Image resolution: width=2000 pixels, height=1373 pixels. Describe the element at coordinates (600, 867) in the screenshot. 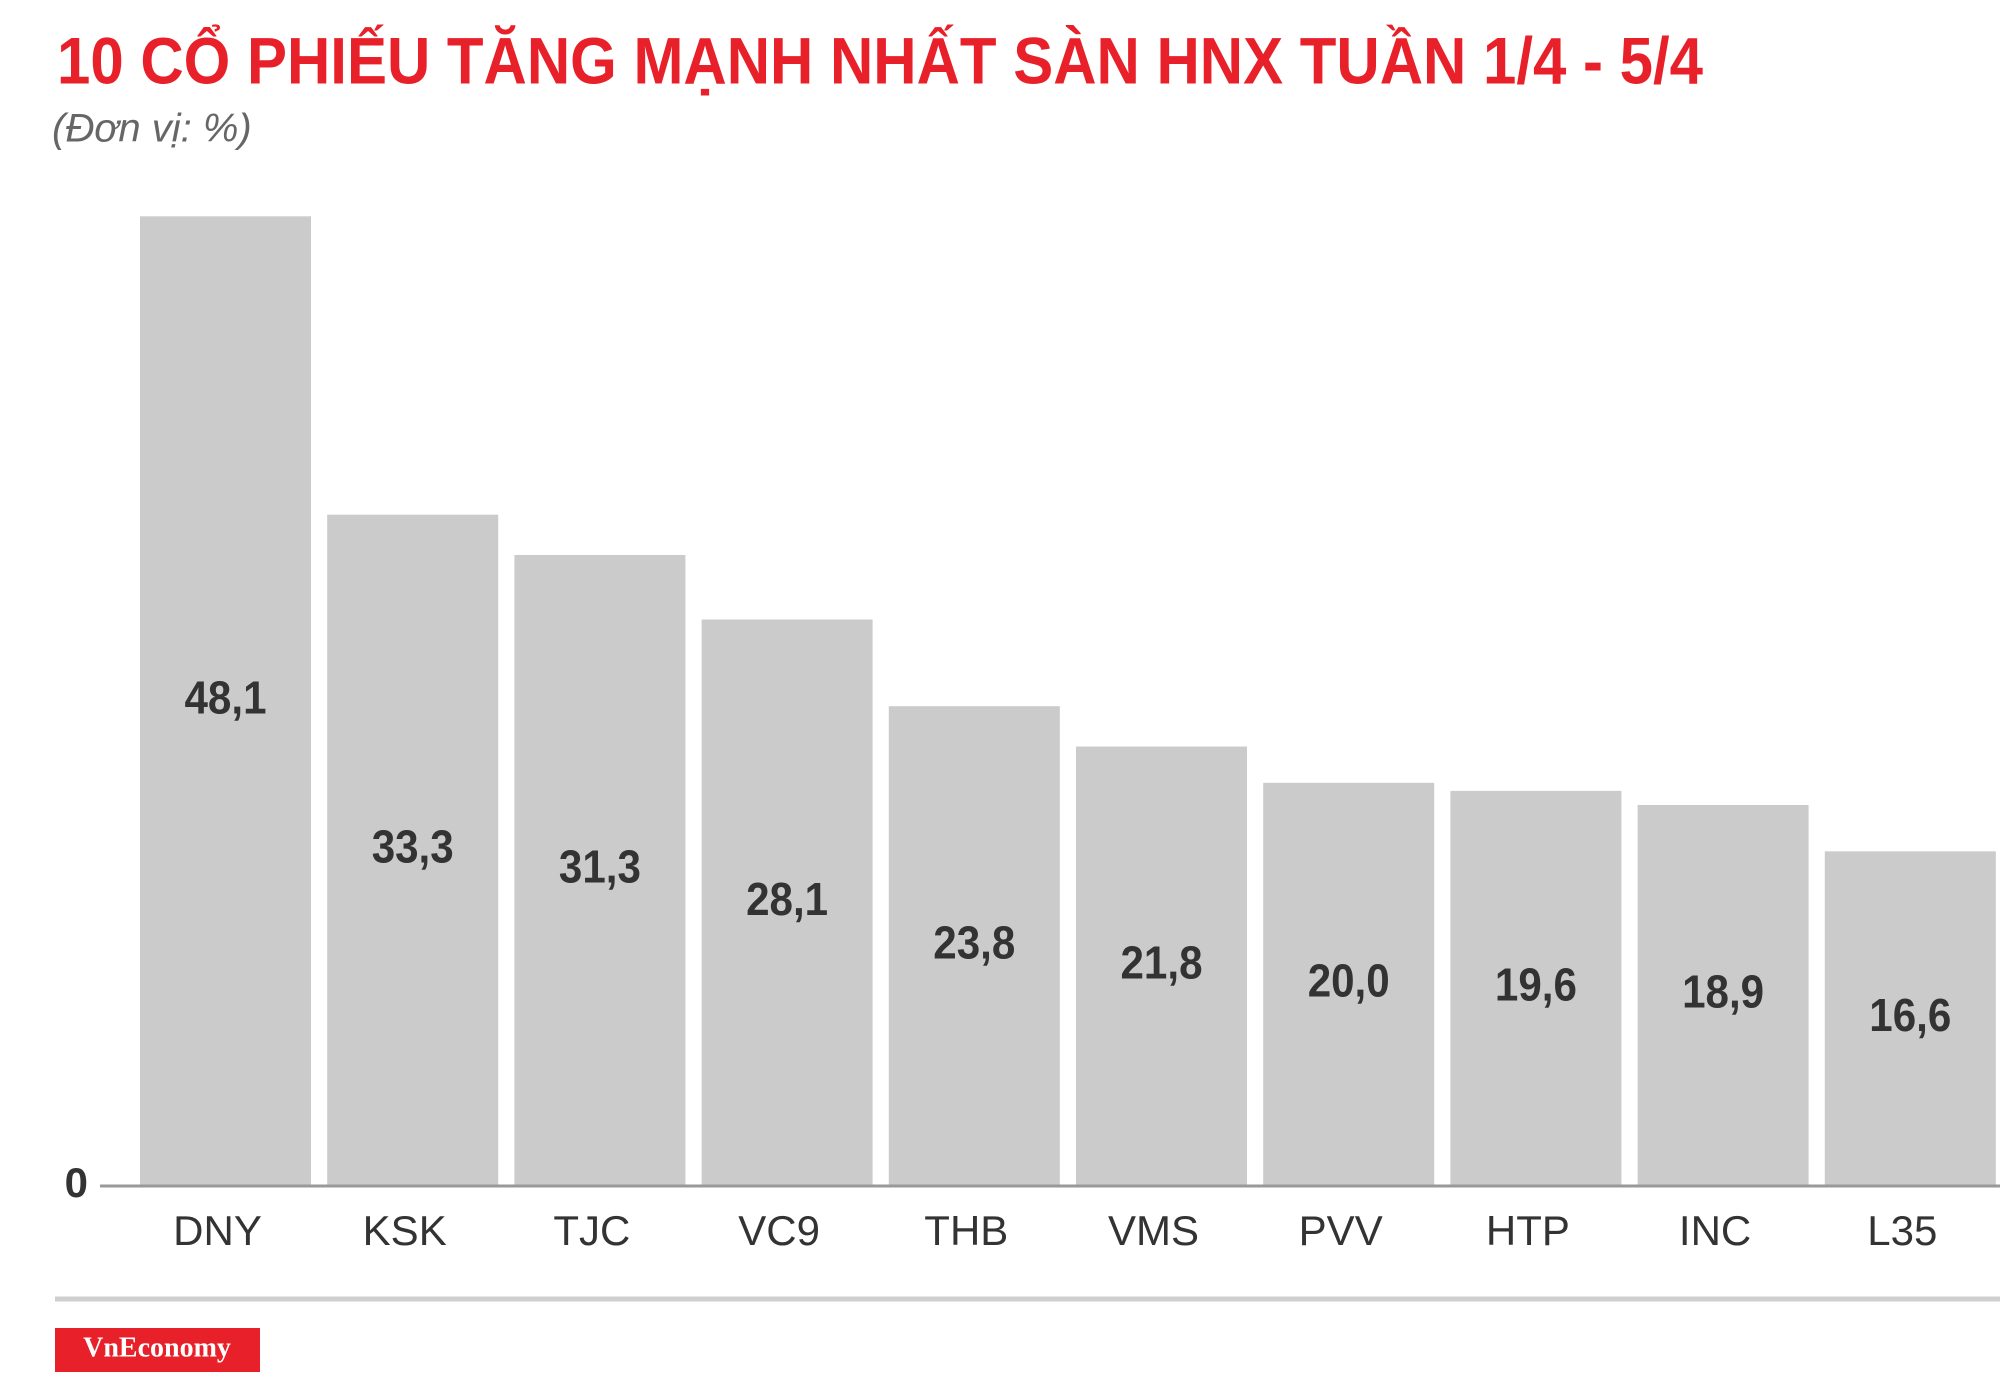

I see `value-label: 31,3` at that location.